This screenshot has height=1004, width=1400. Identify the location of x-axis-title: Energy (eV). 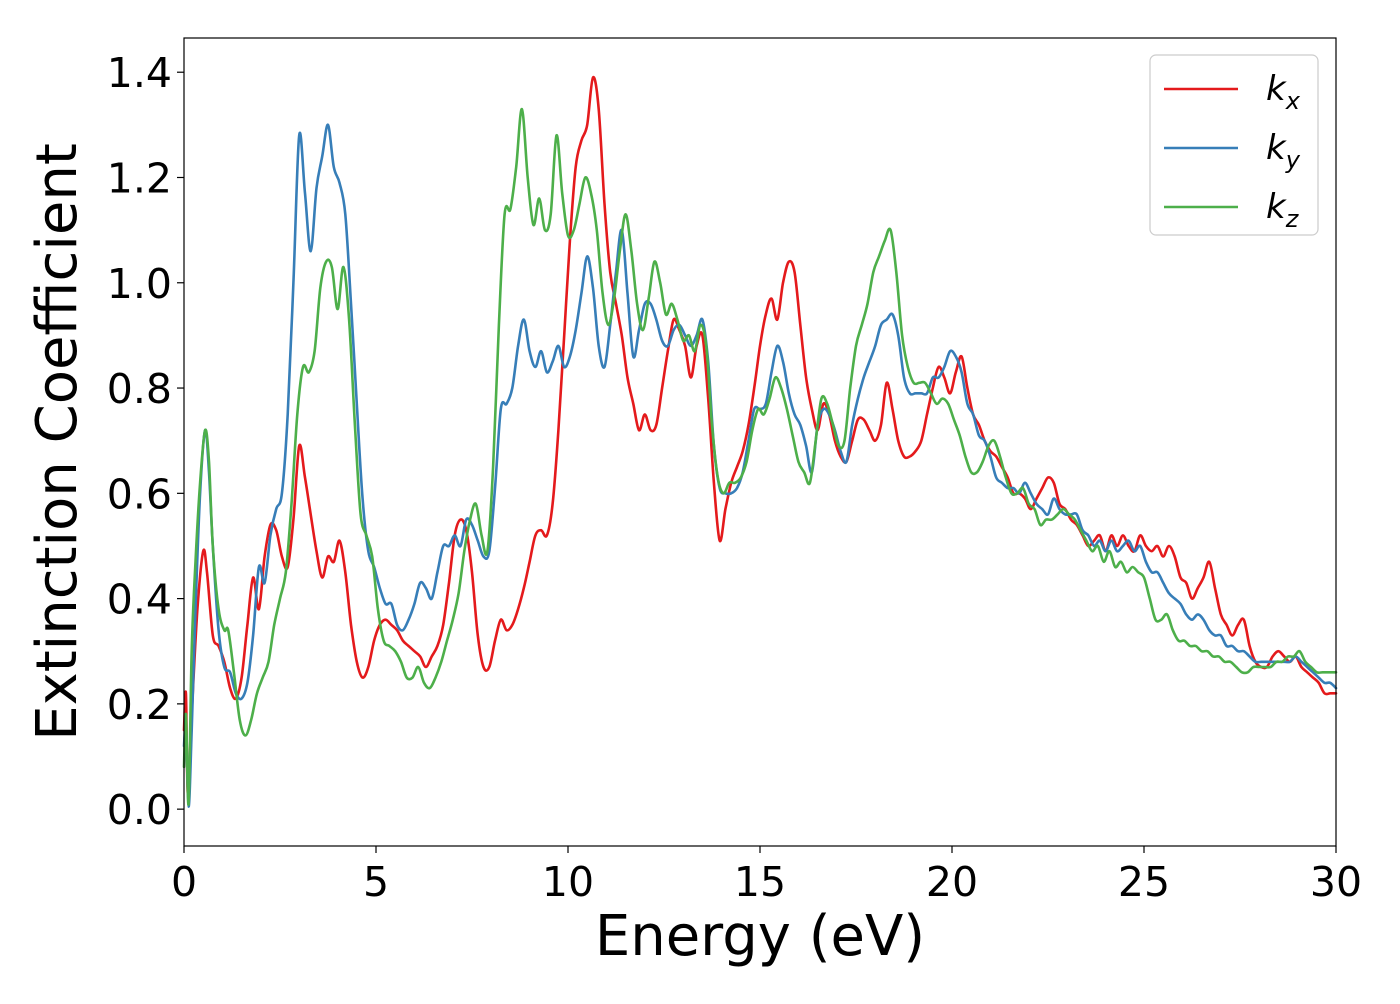
(760, 936).